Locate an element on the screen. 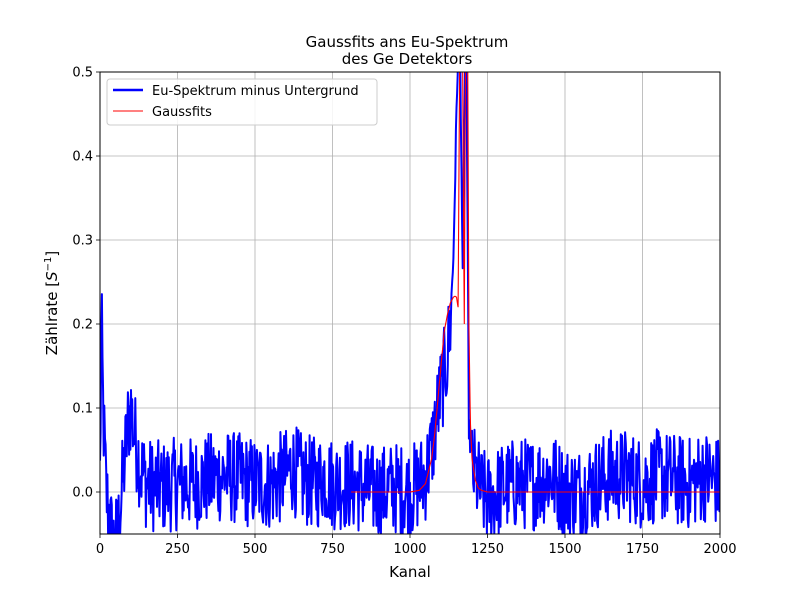 The height and width of the screenshot is (600, 800). legend-box is located at coordinates (242, 102).